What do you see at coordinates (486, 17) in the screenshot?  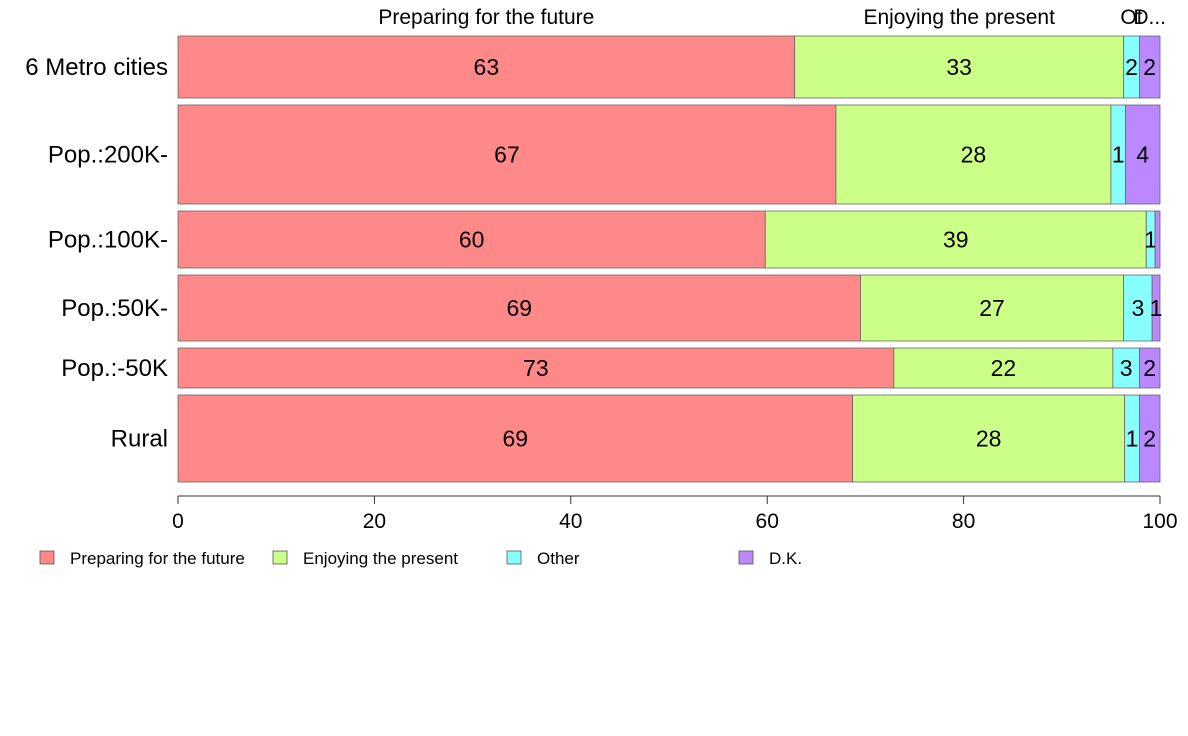 I see `top-label-preparing-for-the-future: Preparing for the future` at bounding box center [486, 17].